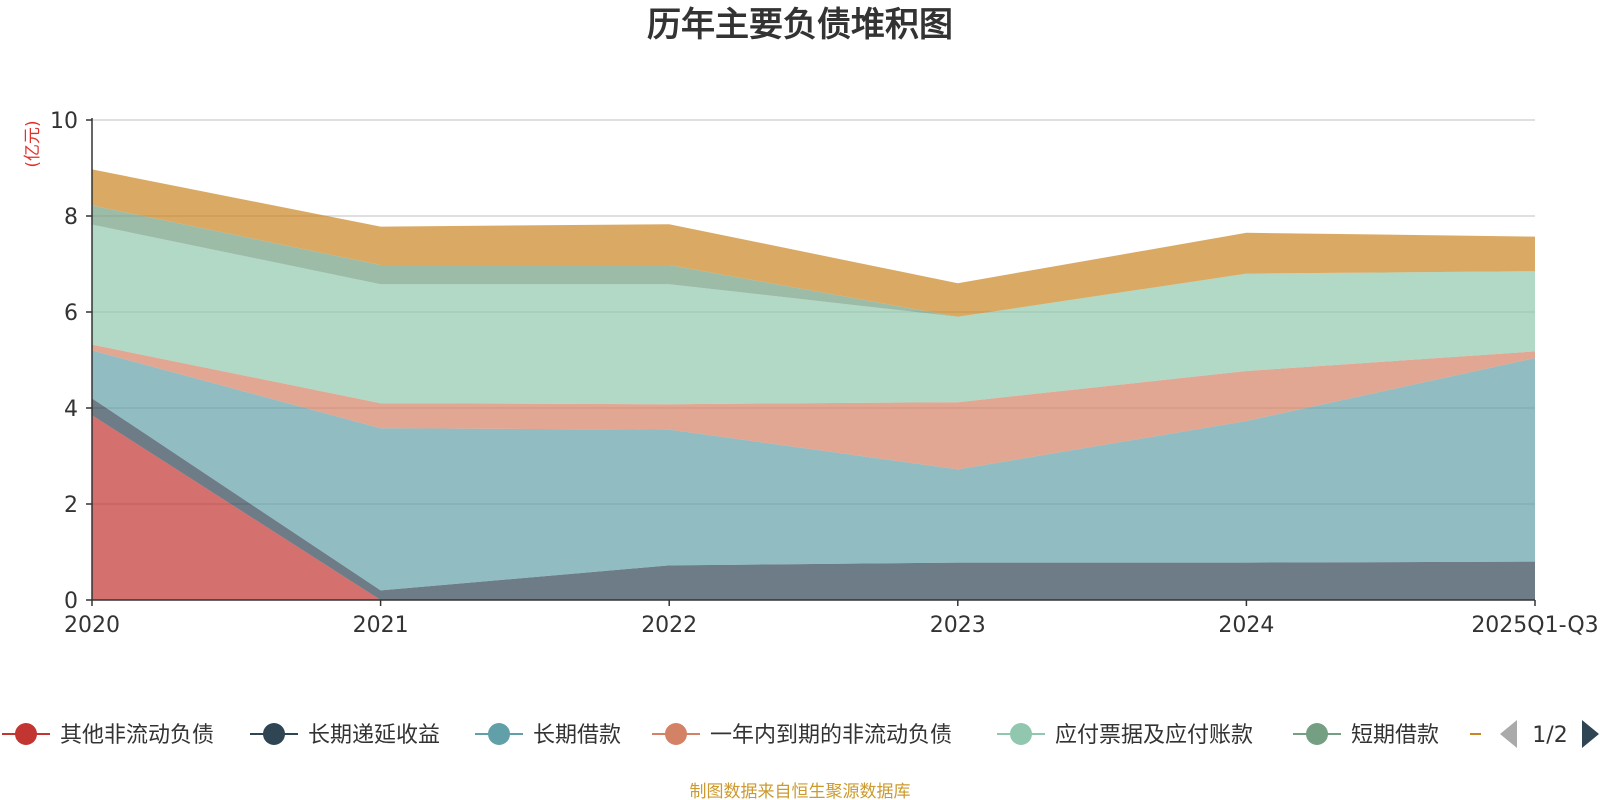 This screenshot has width=1600, height=800. Describe the element at coordinates (669, 625) in the screenshot. I see `x-tick-label: 2022` at that location.